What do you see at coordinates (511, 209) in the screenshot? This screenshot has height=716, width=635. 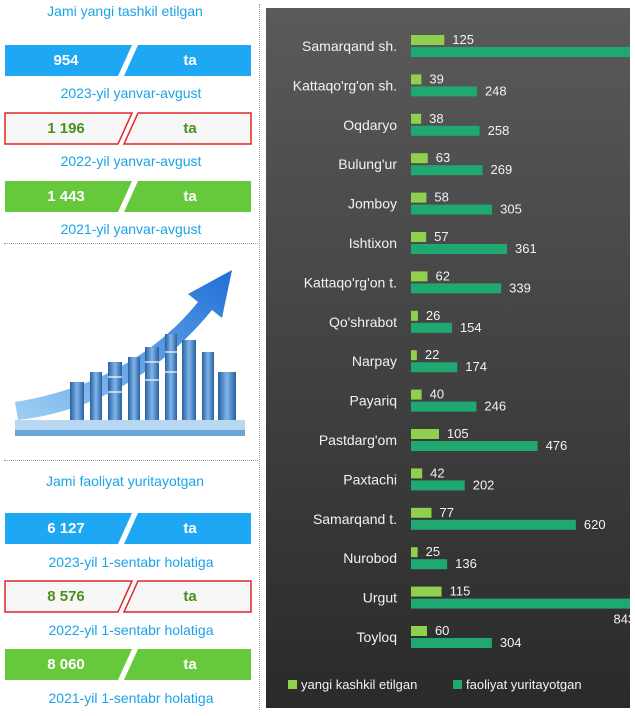 I see `data-label: 305` at bounding box center [511, 209].